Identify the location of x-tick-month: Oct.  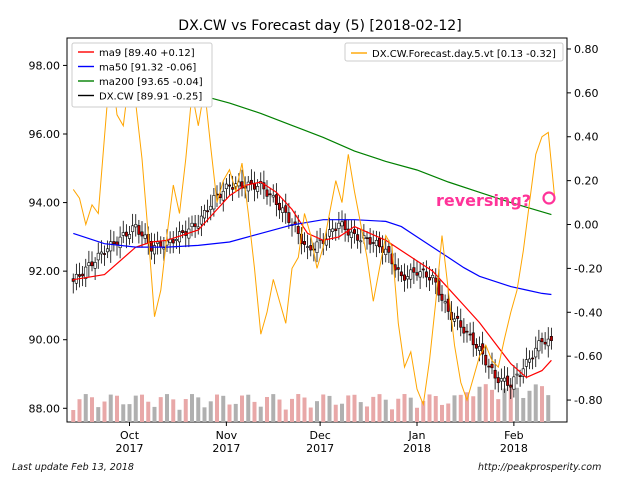
(130, 435).